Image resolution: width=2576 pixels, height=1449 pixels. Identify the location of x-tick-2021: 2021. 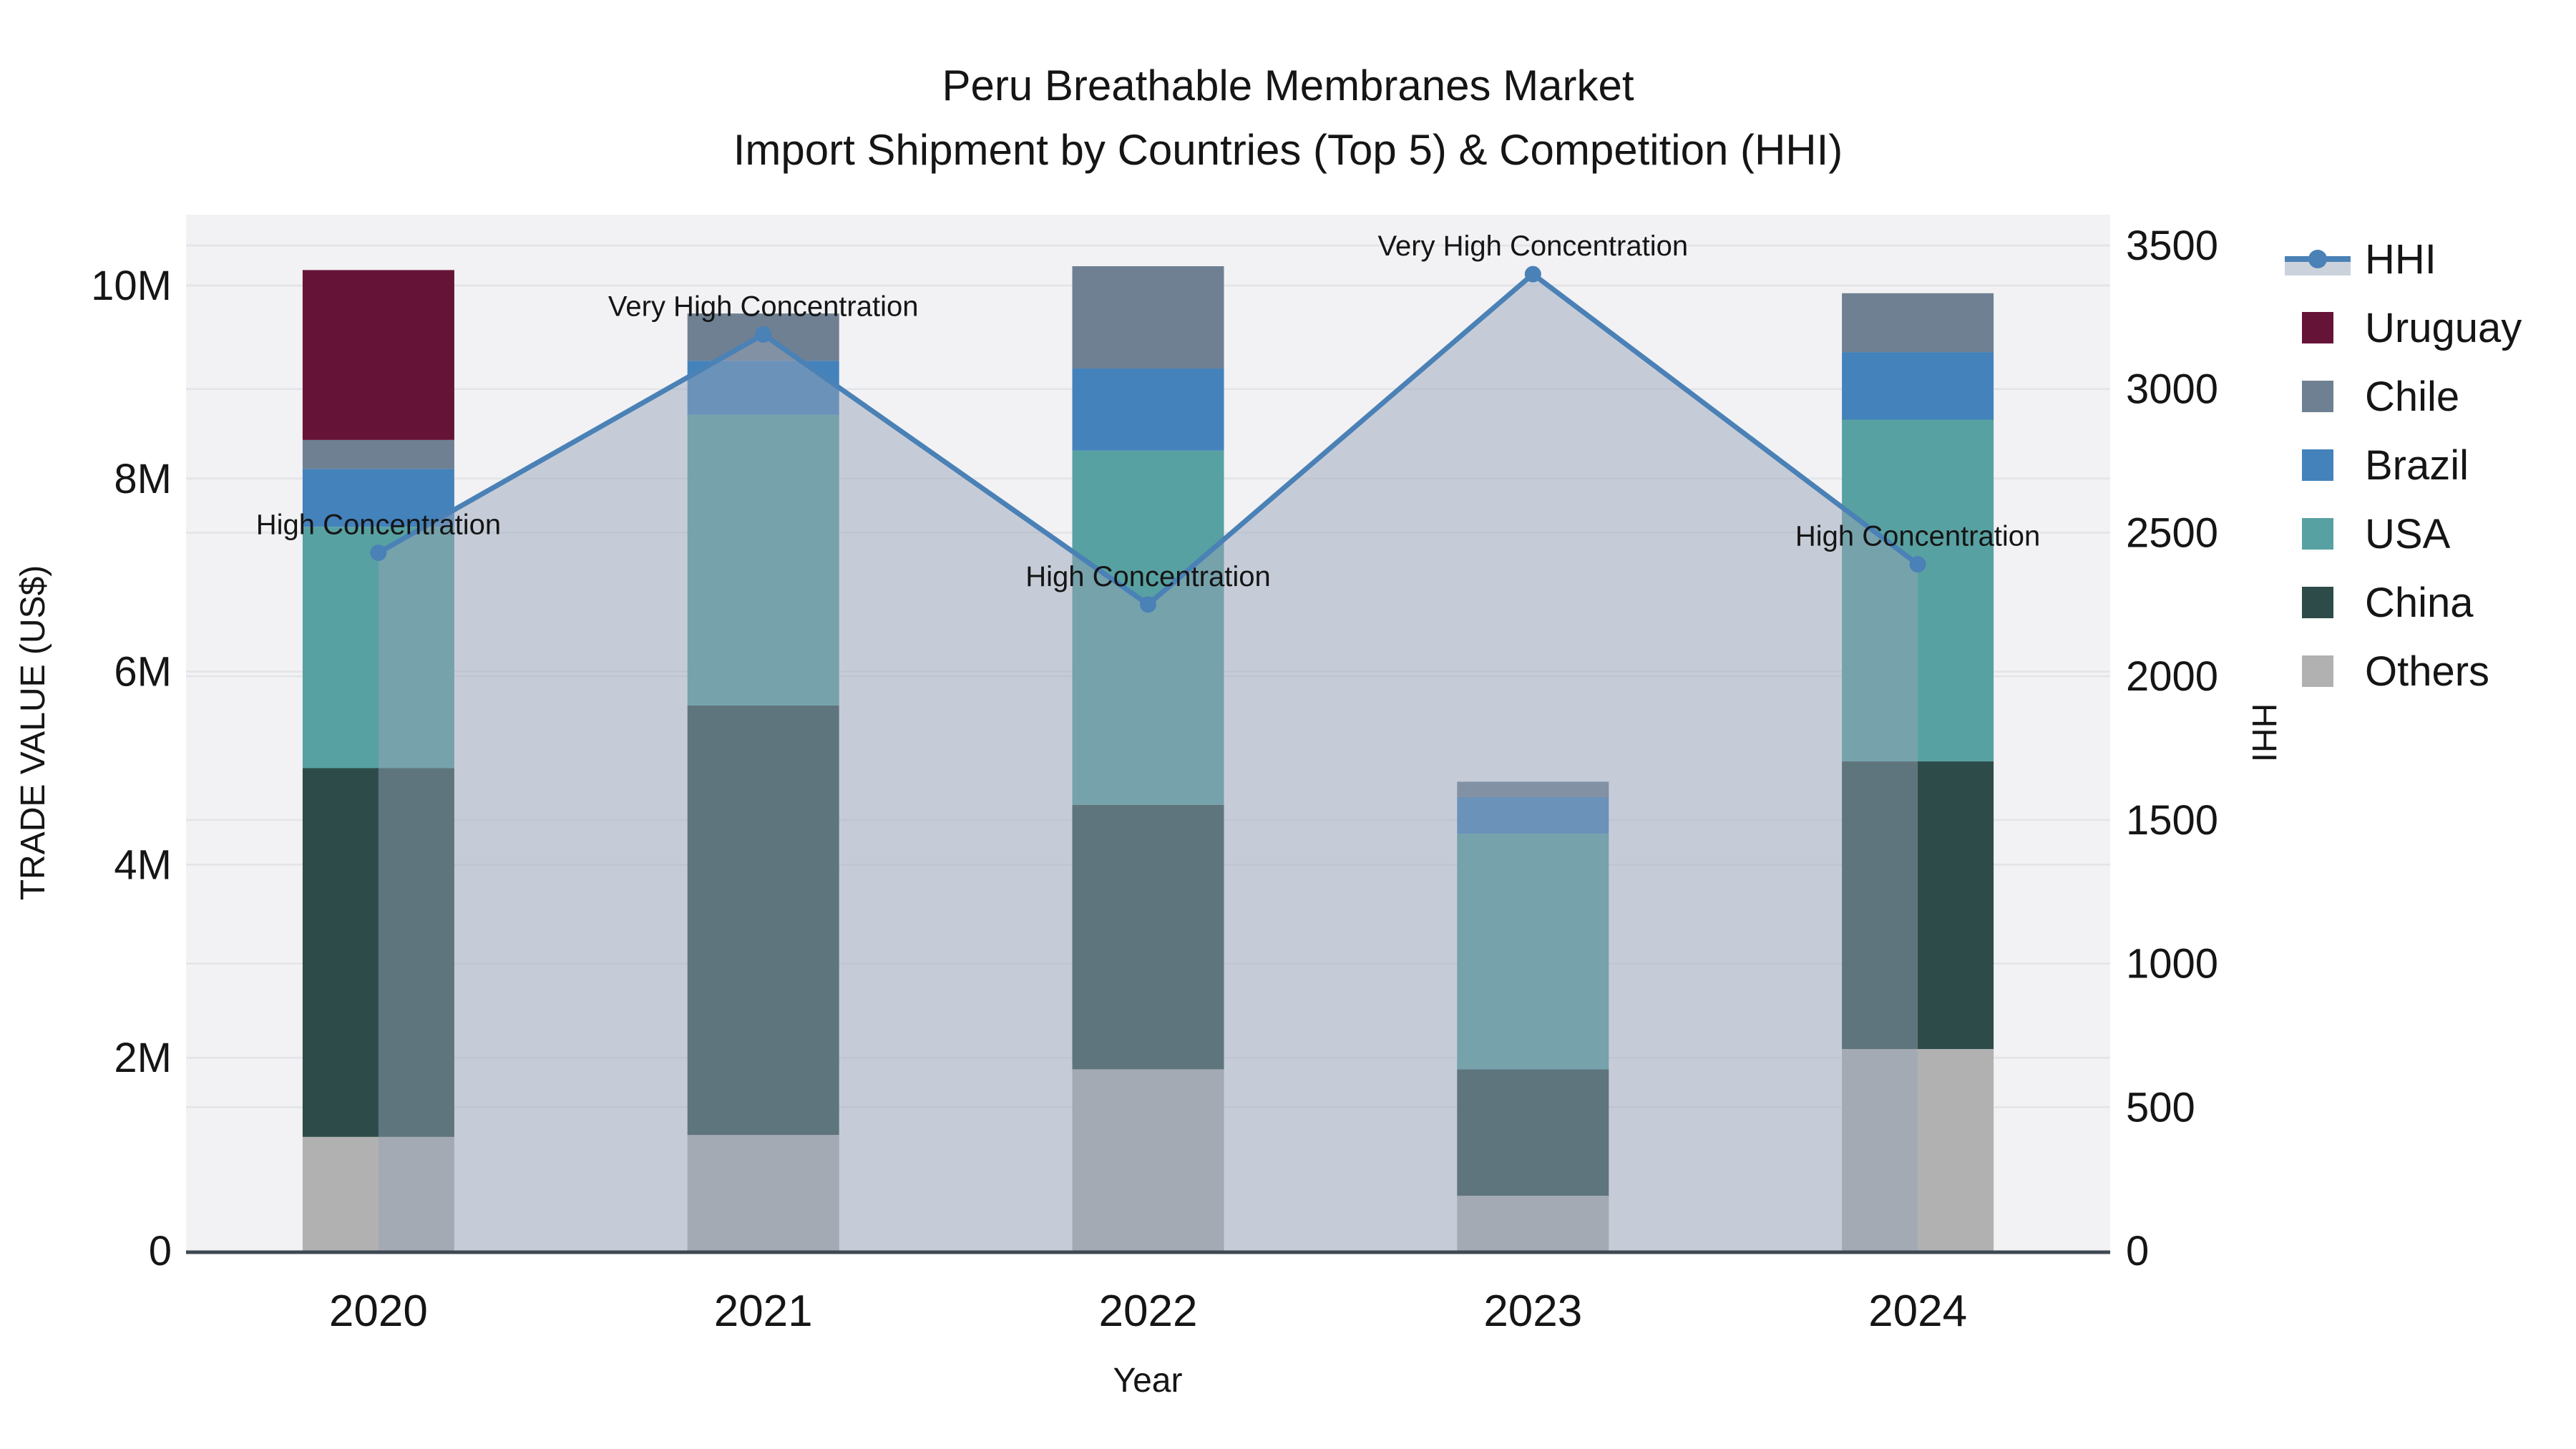
(763, 1311).